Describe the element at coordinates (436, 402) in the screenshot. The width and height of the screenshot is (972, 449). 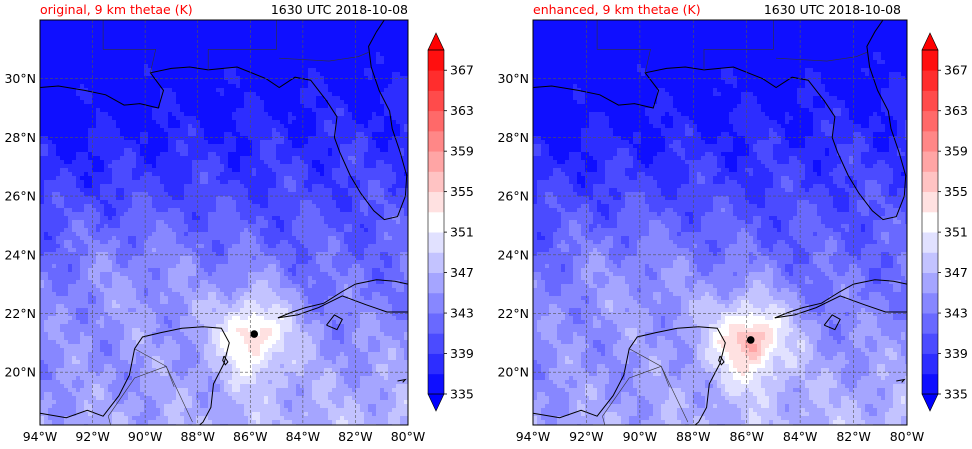
I see `colorbar-extend-min` at that location.